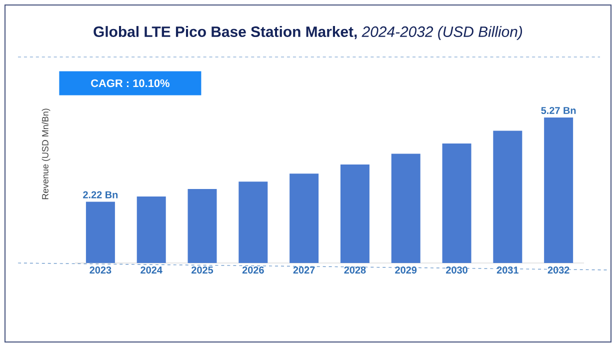 This screenshot has width=616, height=349. Describe the element at coordinates (406, 270) in the screenshot. I see `x-tick-label: 2029` at that location.